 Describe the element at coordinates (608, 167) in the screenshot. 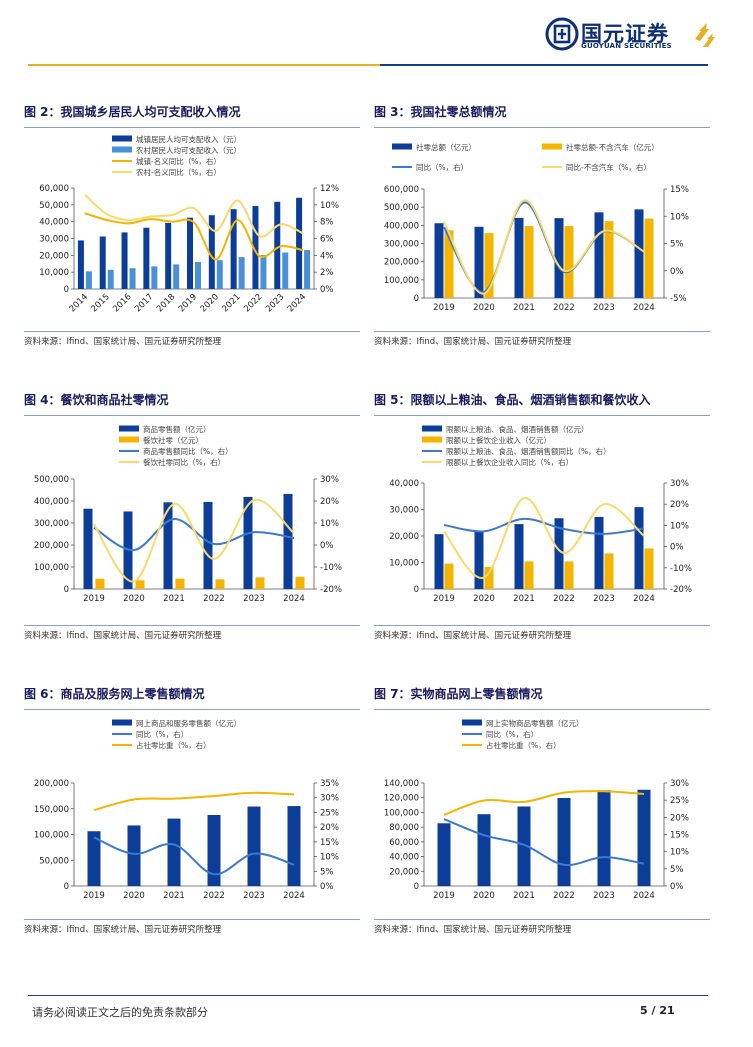

I see `legend-label: 同比-不含汽车（%，右）` at that location.